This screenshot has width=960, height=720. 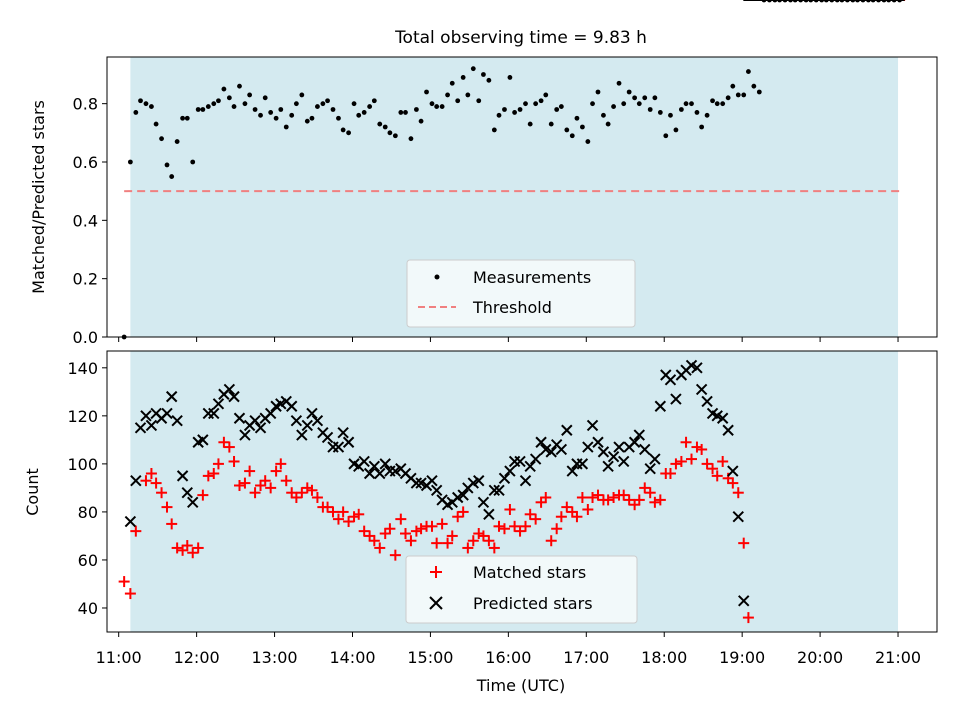 What do you see at coordinates (38, 197) in the screenshot?
I see `ratio-y-axis-label: Matched/Predicted stars` at bounding box center [38, 197].